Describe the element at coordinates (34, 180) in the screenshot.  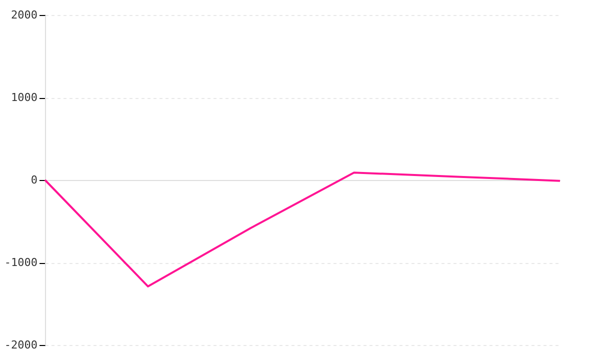
I see `y-tick-label: 0` at that location.